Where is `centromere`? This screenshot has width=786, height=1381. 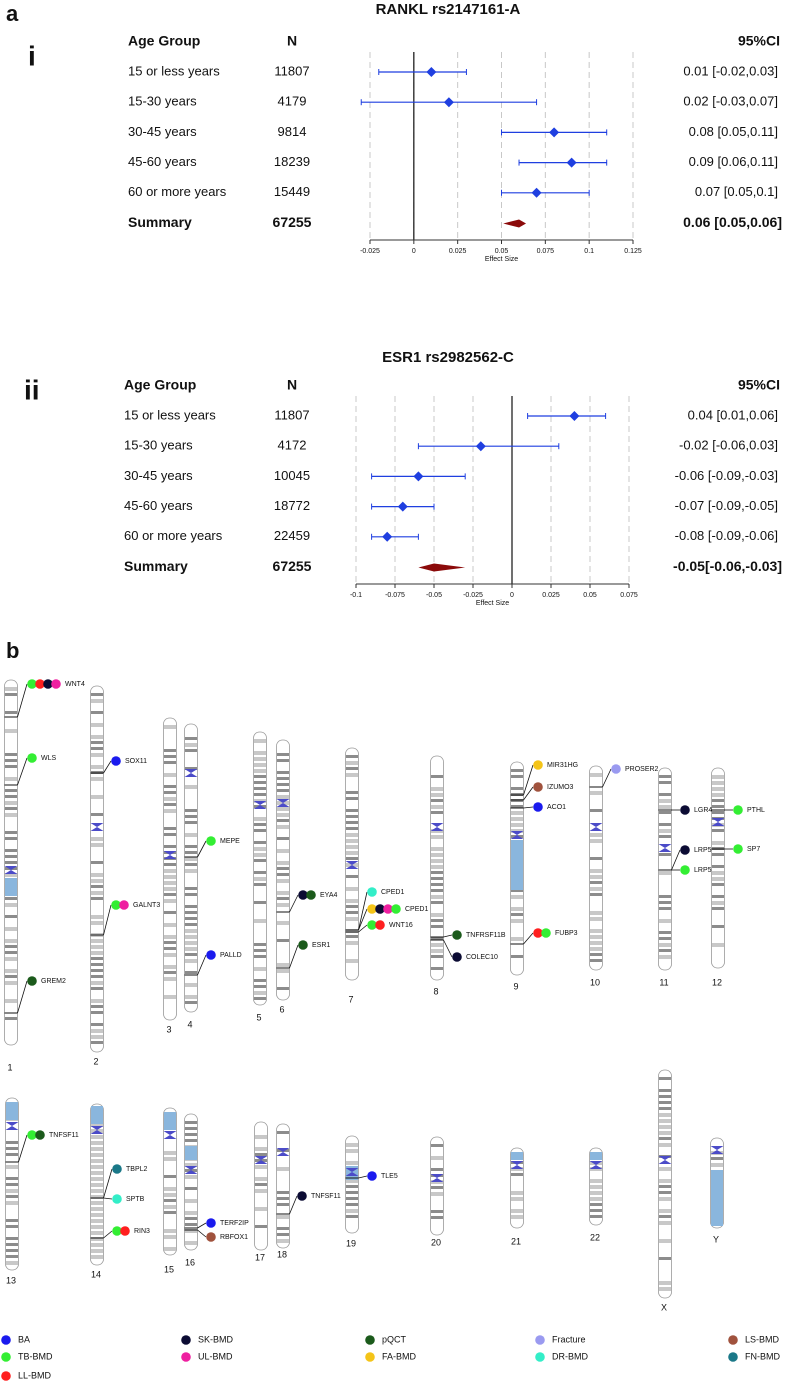
centromere is located at coordinates (437, 1178).